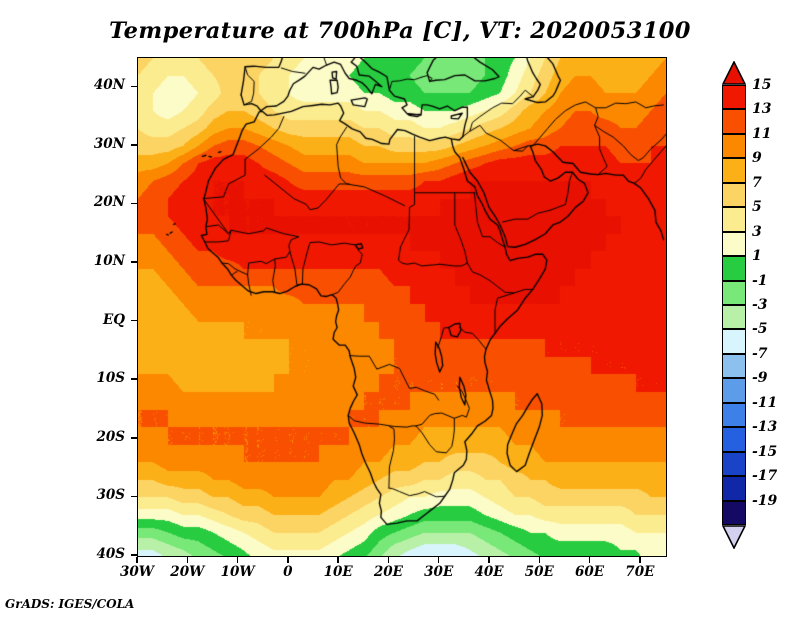 Image resolution: width=800 pixels, height=618 pixels. What do you see at coordinates (760, 305) in the screenshot?
I see `colorbar-tick-label: -3` at bounding box center [760, 305].